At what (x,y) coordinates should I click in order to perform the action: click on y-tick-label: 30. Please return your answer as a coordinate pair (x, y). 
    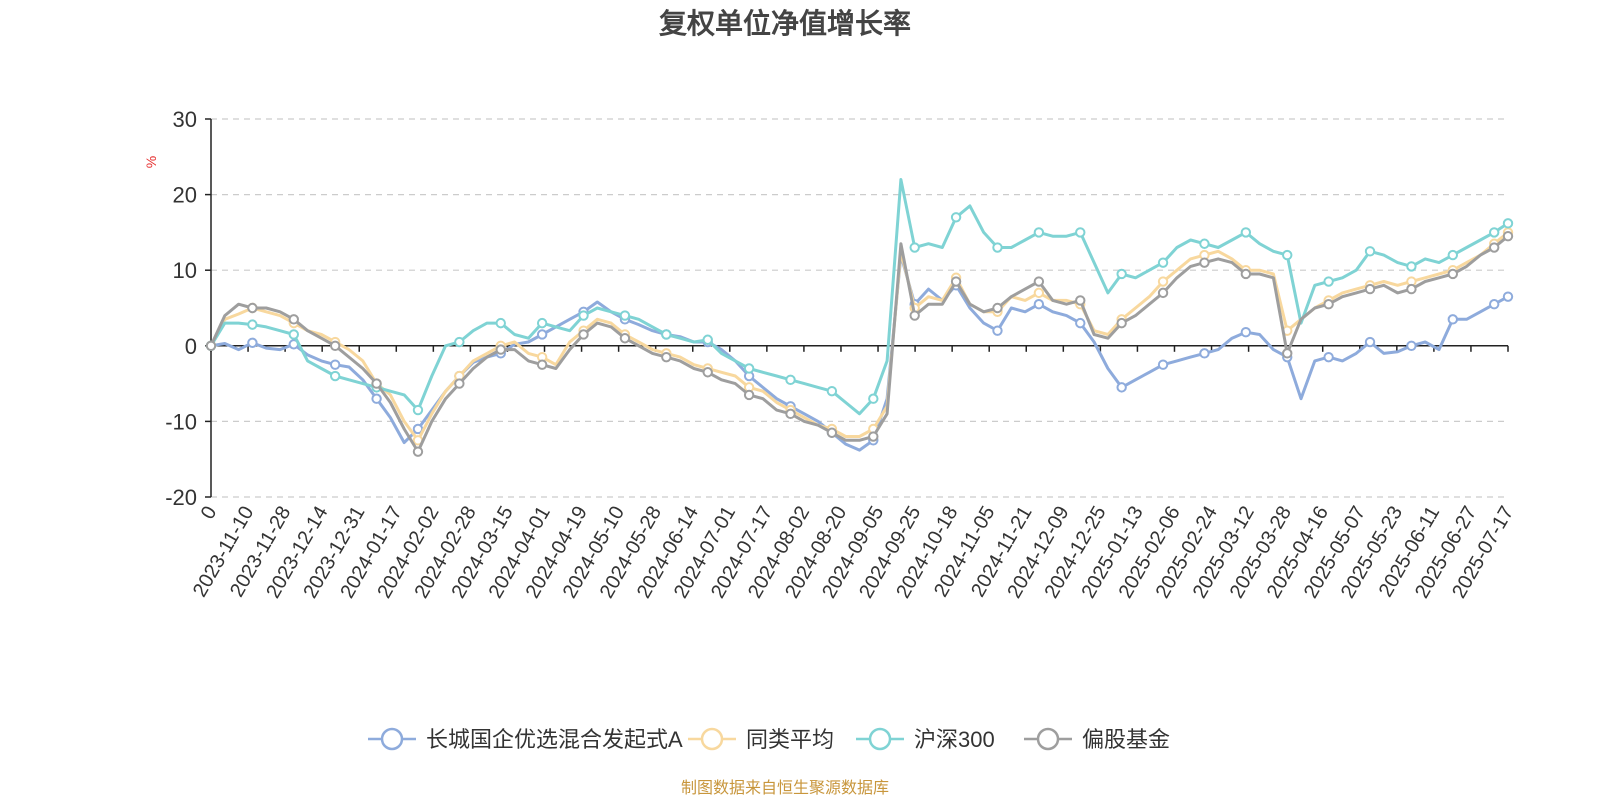
    Looking at the image, I should click on (185, 119).